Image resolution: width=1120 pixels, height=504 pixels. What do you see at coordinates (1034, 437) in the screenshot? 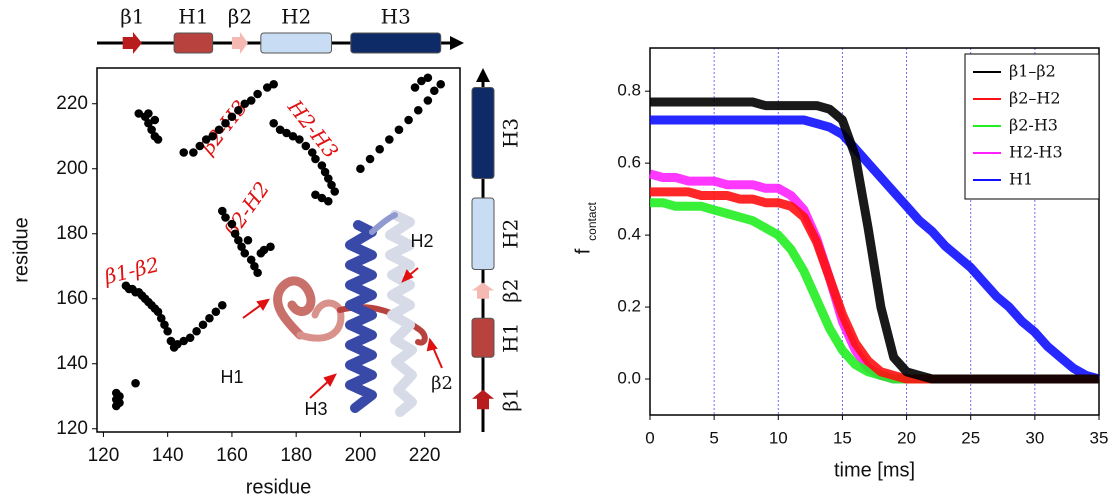
I see `x-tick-label: 30` at bounding box center [1034, 437].